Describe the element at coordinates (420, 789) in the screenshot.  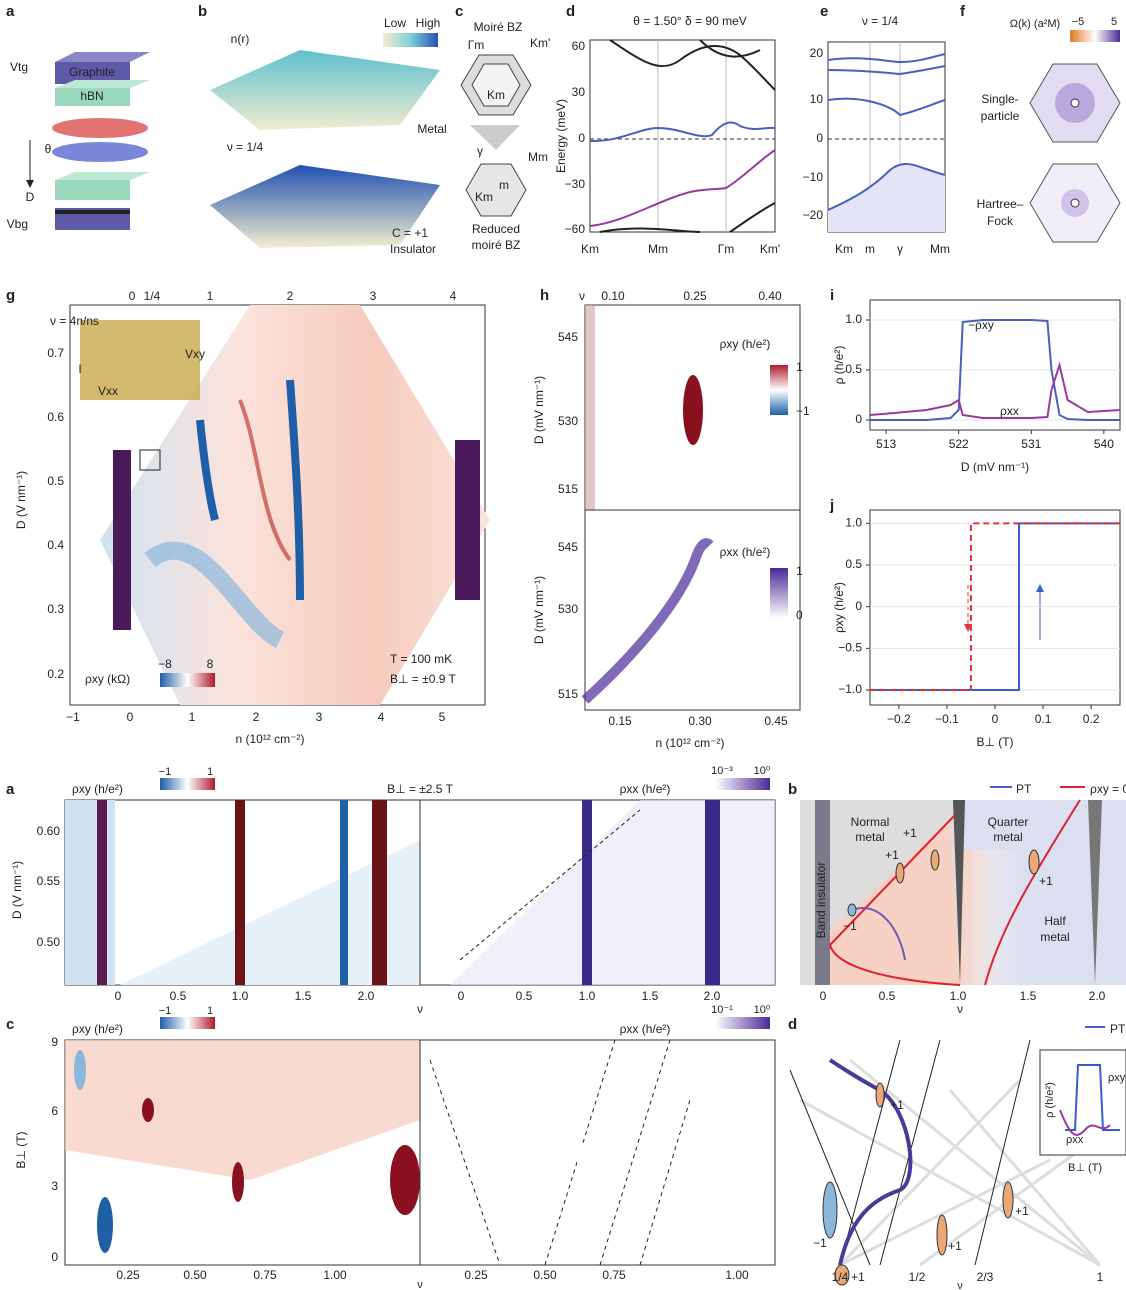
I see `label: B⊥ = ±2.5 T` at that location.